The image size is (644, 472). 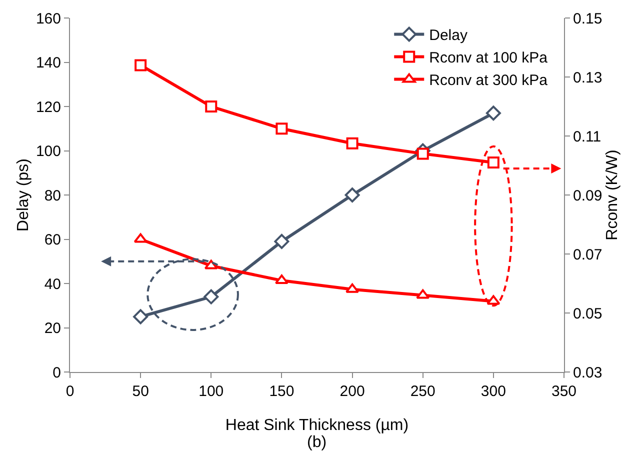 I want to click on y-tick-label: 0, so click(x=56, y=373).